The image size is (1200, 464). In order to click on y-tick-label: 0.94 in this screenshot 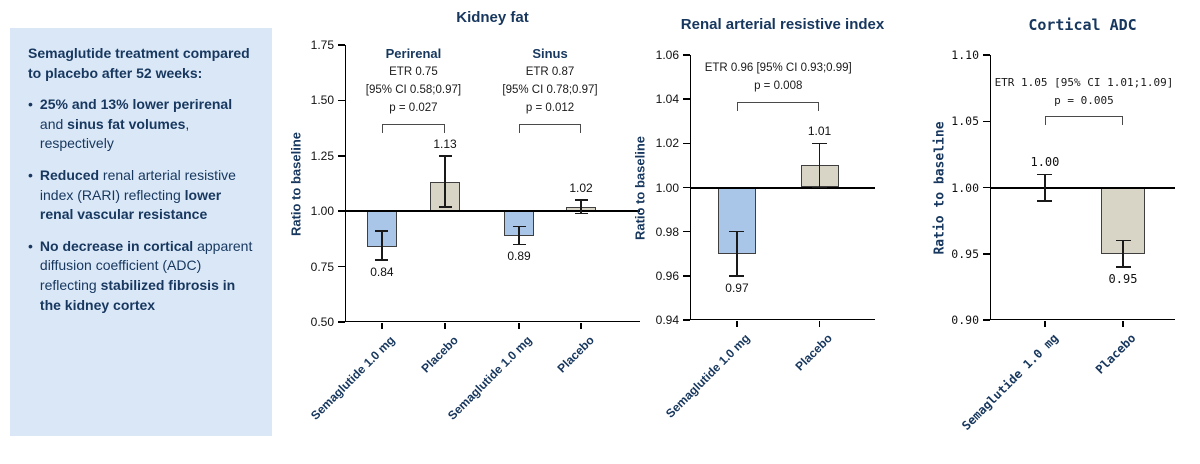, I will do `click(667, 320)`.